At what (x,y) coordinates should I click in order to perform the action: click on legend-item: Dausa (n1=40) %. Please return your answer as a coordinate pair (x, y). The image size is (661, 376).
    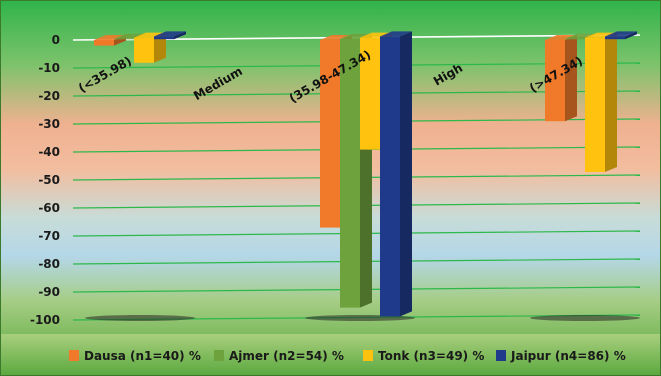
    Looking at the image, I should click on (135, 356).